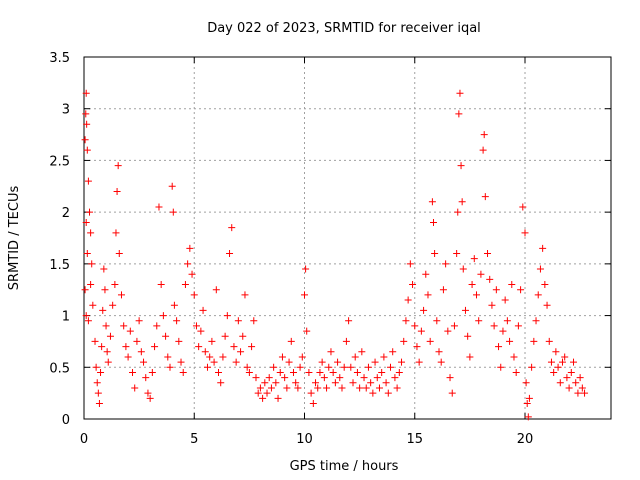 The width and height of the screenshot is (640, 480). What do you see at coordinates (59, 58) in the screenshot?
I see `y-tick-label: 3.5` at bounding box center [59, 58].